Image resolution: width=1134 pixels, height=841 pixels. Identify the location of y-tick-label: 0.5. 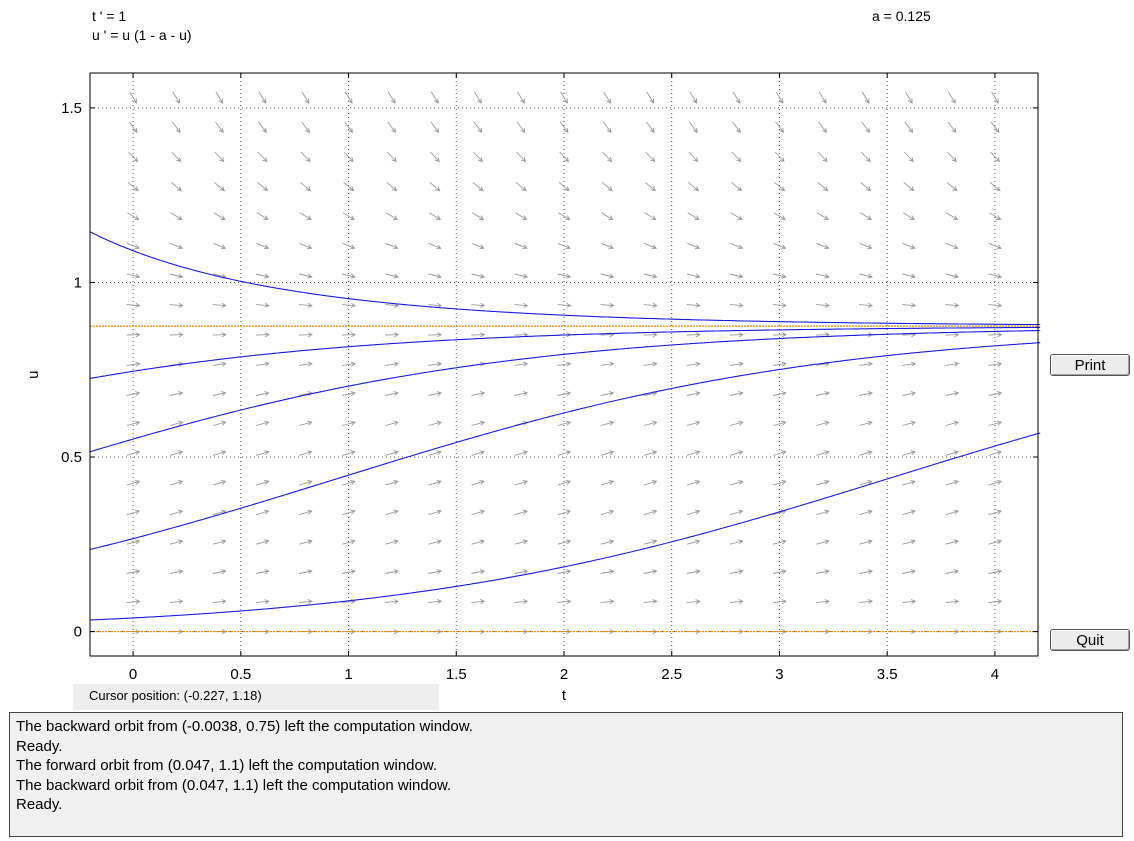
(71, 457).